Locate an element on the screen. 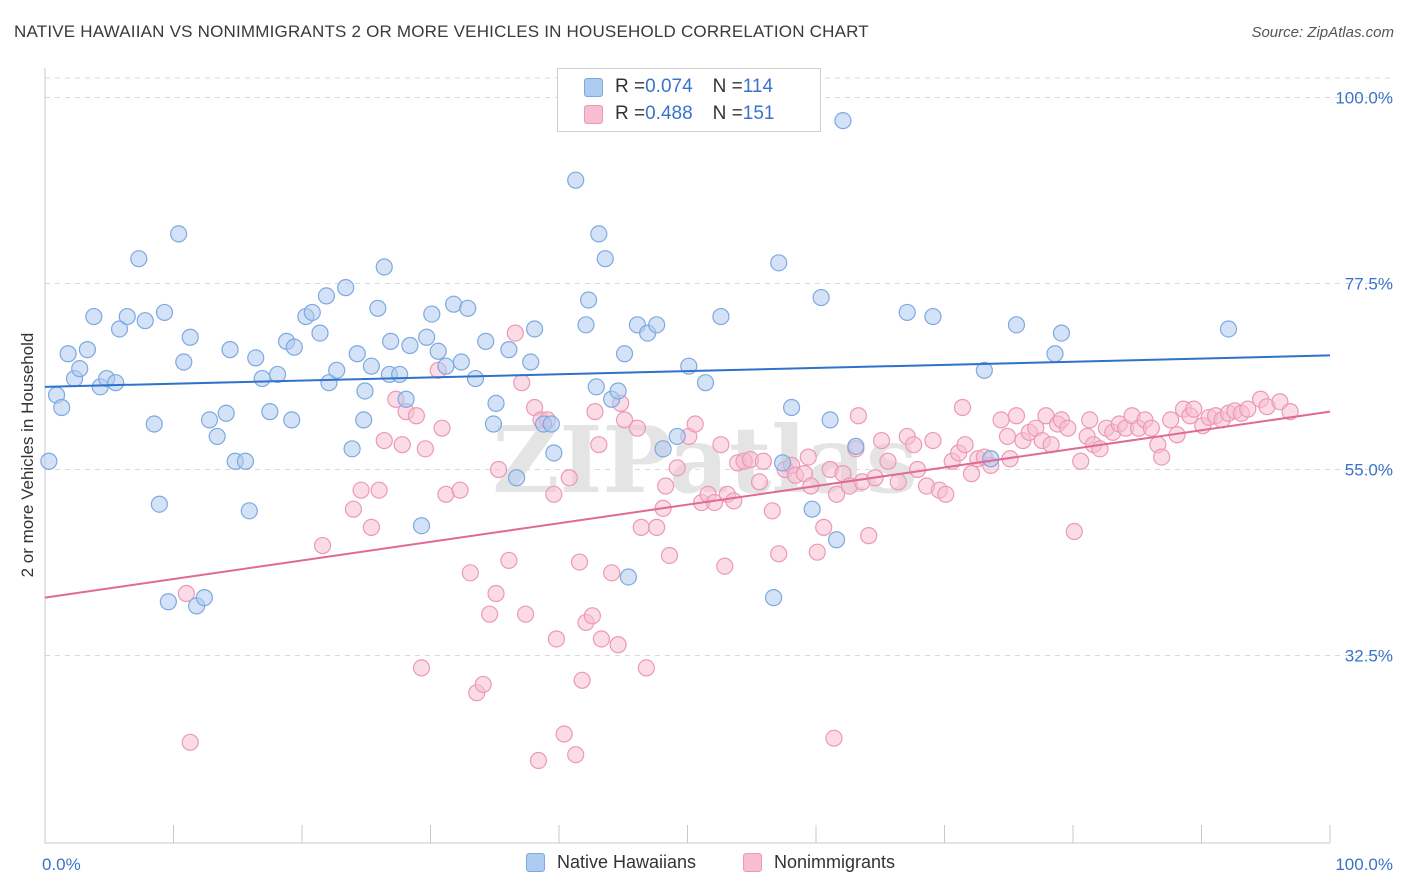 The height and width of the screenshot is (892, 1406). correlation-legend: R = 0.074 N = 114 R = 0.488 N = 151 is located at coordinates (689, 100).